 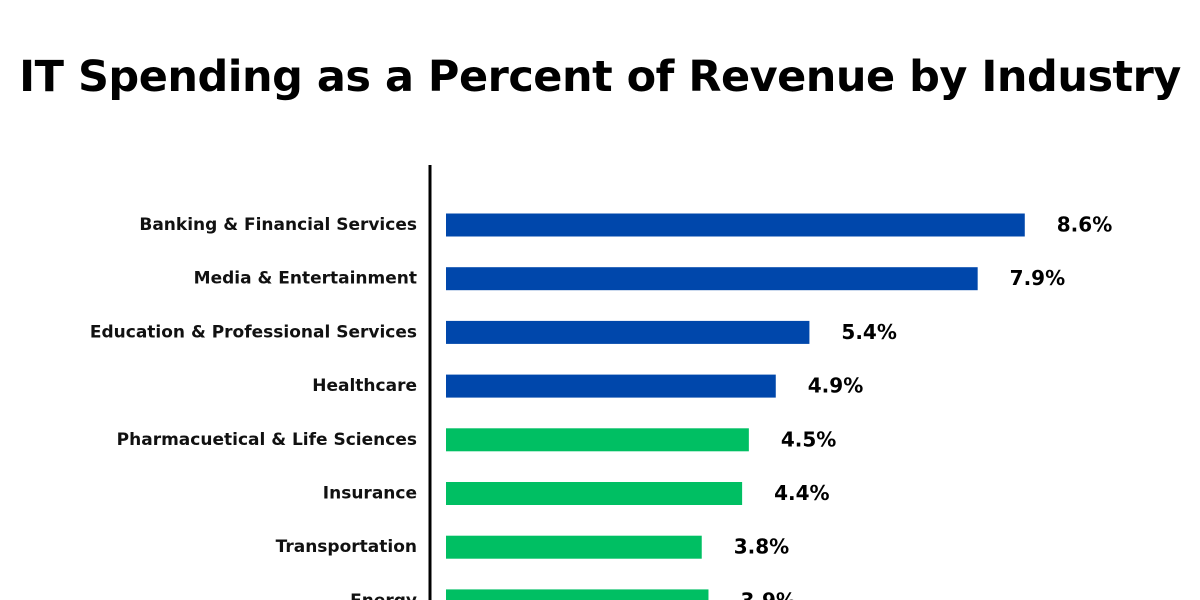 I want to click on category-label: Healthcare, so click(x=364, y=386).